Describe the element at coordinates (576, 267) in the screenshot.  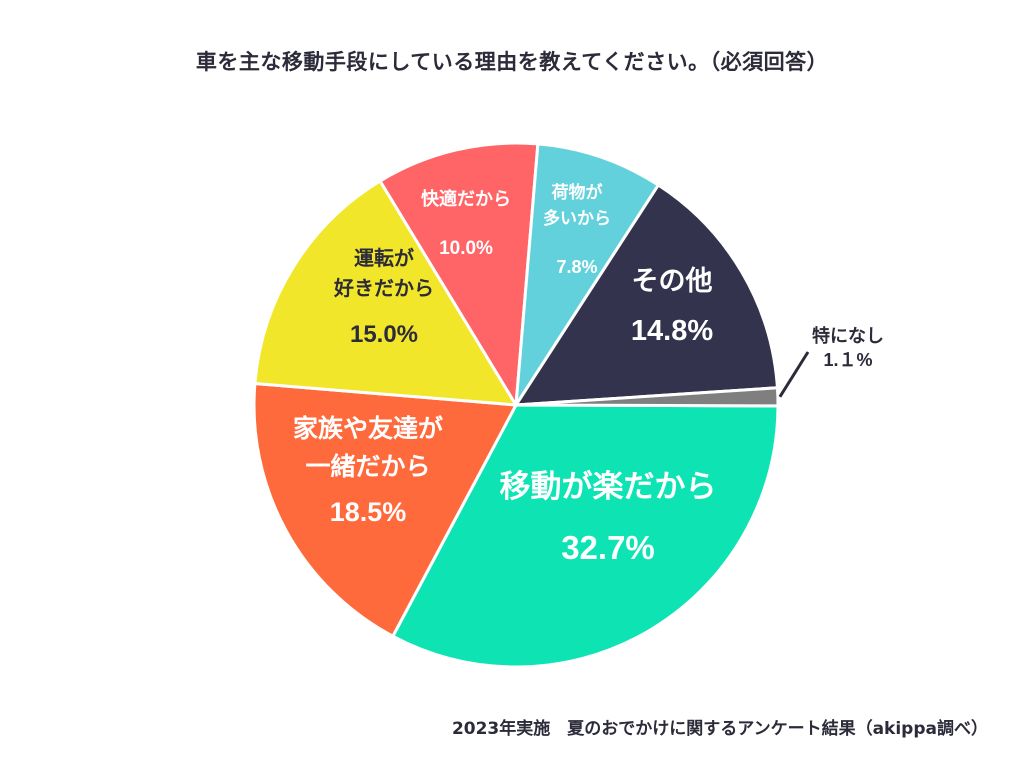
I see `slice-value: 7.8%` at that location.